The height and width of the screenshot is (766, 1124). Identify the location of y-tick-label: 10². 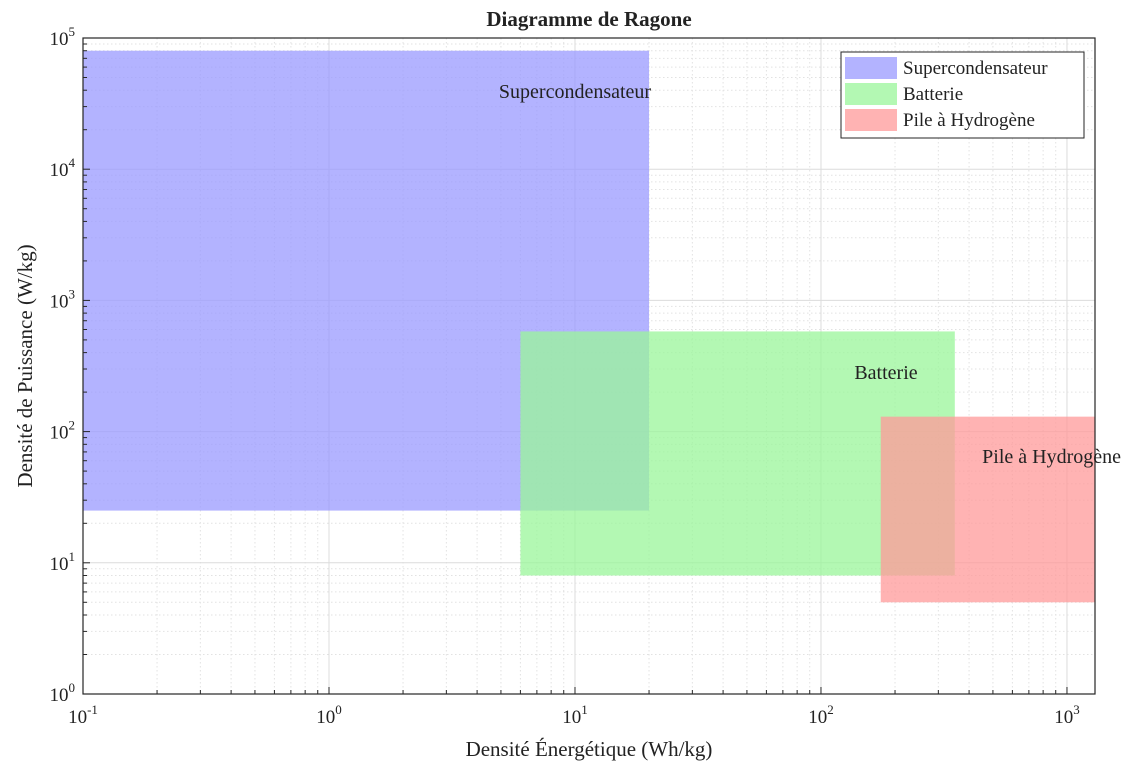
(63, 431).